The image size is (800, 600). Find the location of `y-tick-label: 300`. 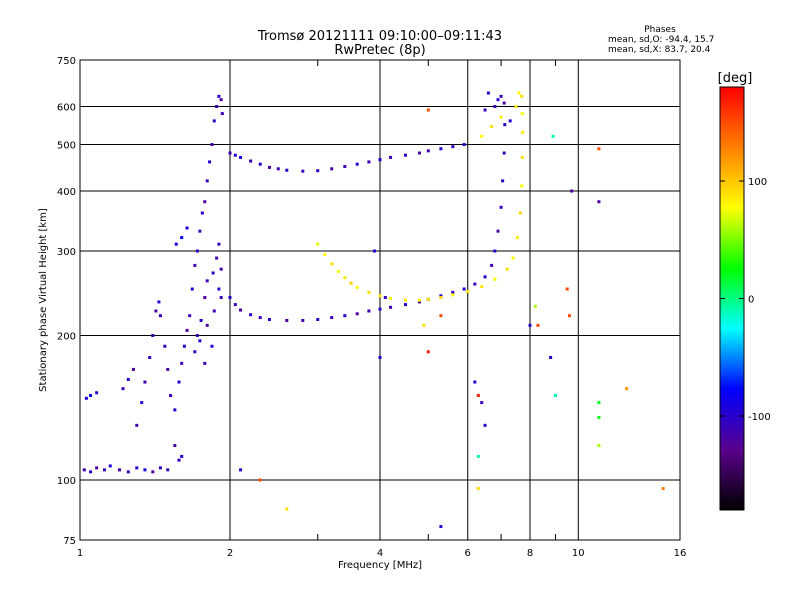

y-tick-label: 300 is located at coordinates (66, 252).